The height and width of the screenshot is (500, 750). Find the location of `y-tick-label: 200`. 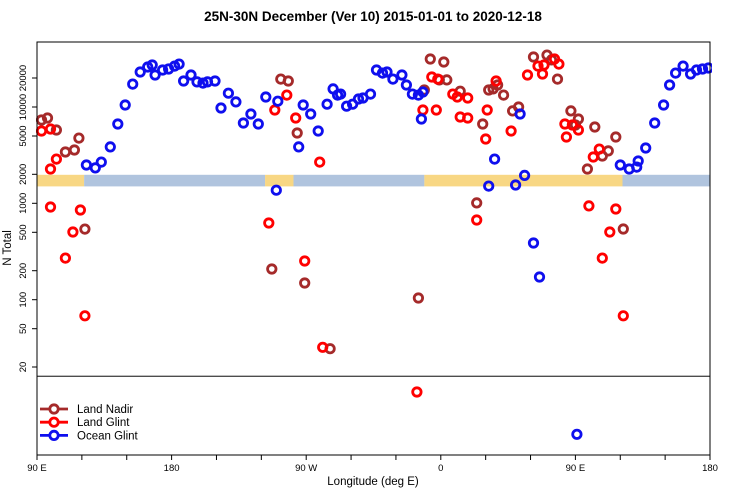

y-tick-label: 200 is located at coordinates (23, 271).